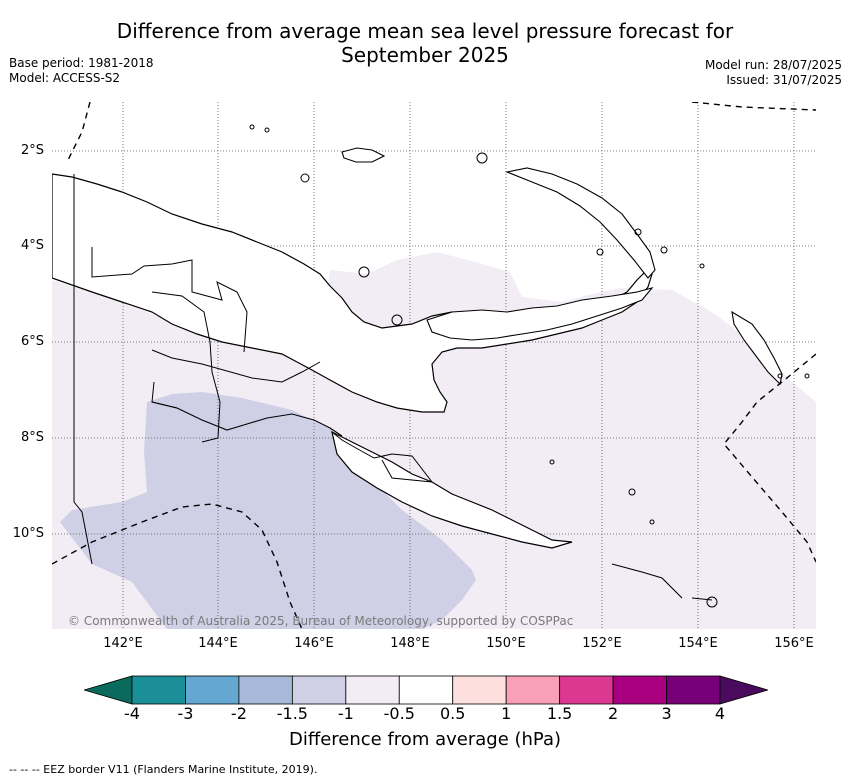  Describe the element at coordinates (794, 643) in the screenshot. I see `lon-label: 156°E` at that location.